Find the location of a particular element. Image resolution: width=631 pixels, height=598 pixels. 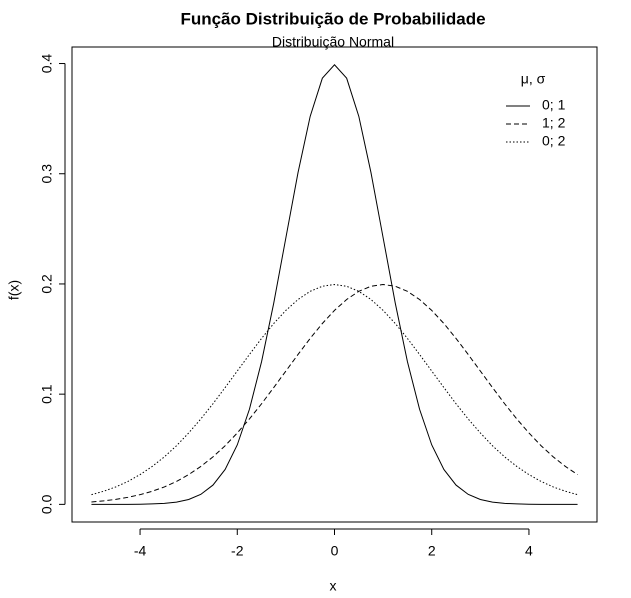

legend-label: 0; 1 is located at coordinates (554, 105).